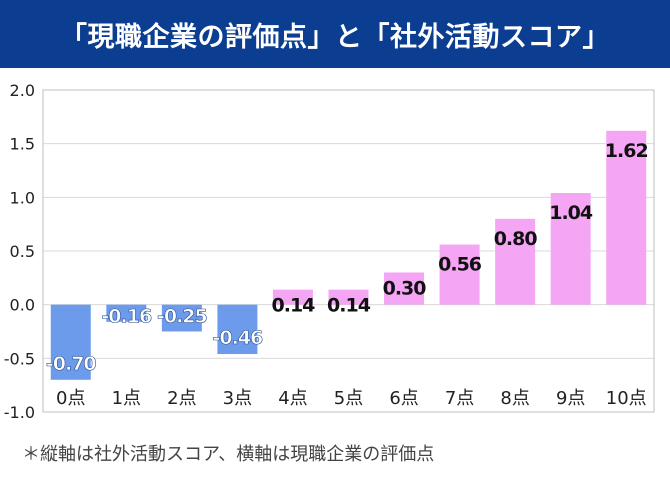  What do you see at coordinates (460, 265) in the screenshot?
I see `bar-value-label: 0.56` at bounding box center [460, 265].